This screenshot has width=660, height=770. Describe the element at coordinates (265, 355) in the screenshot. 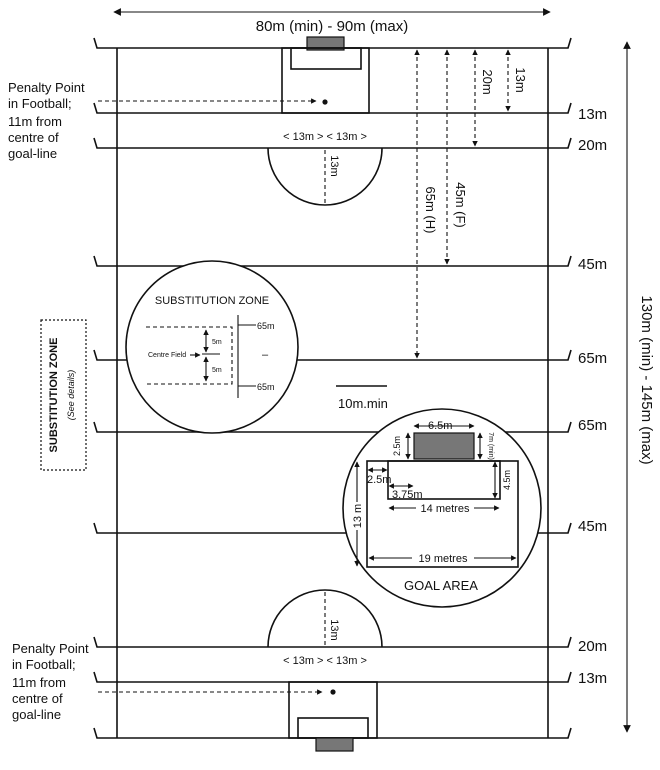

I see `substitution-mid-dash: –` at that location.